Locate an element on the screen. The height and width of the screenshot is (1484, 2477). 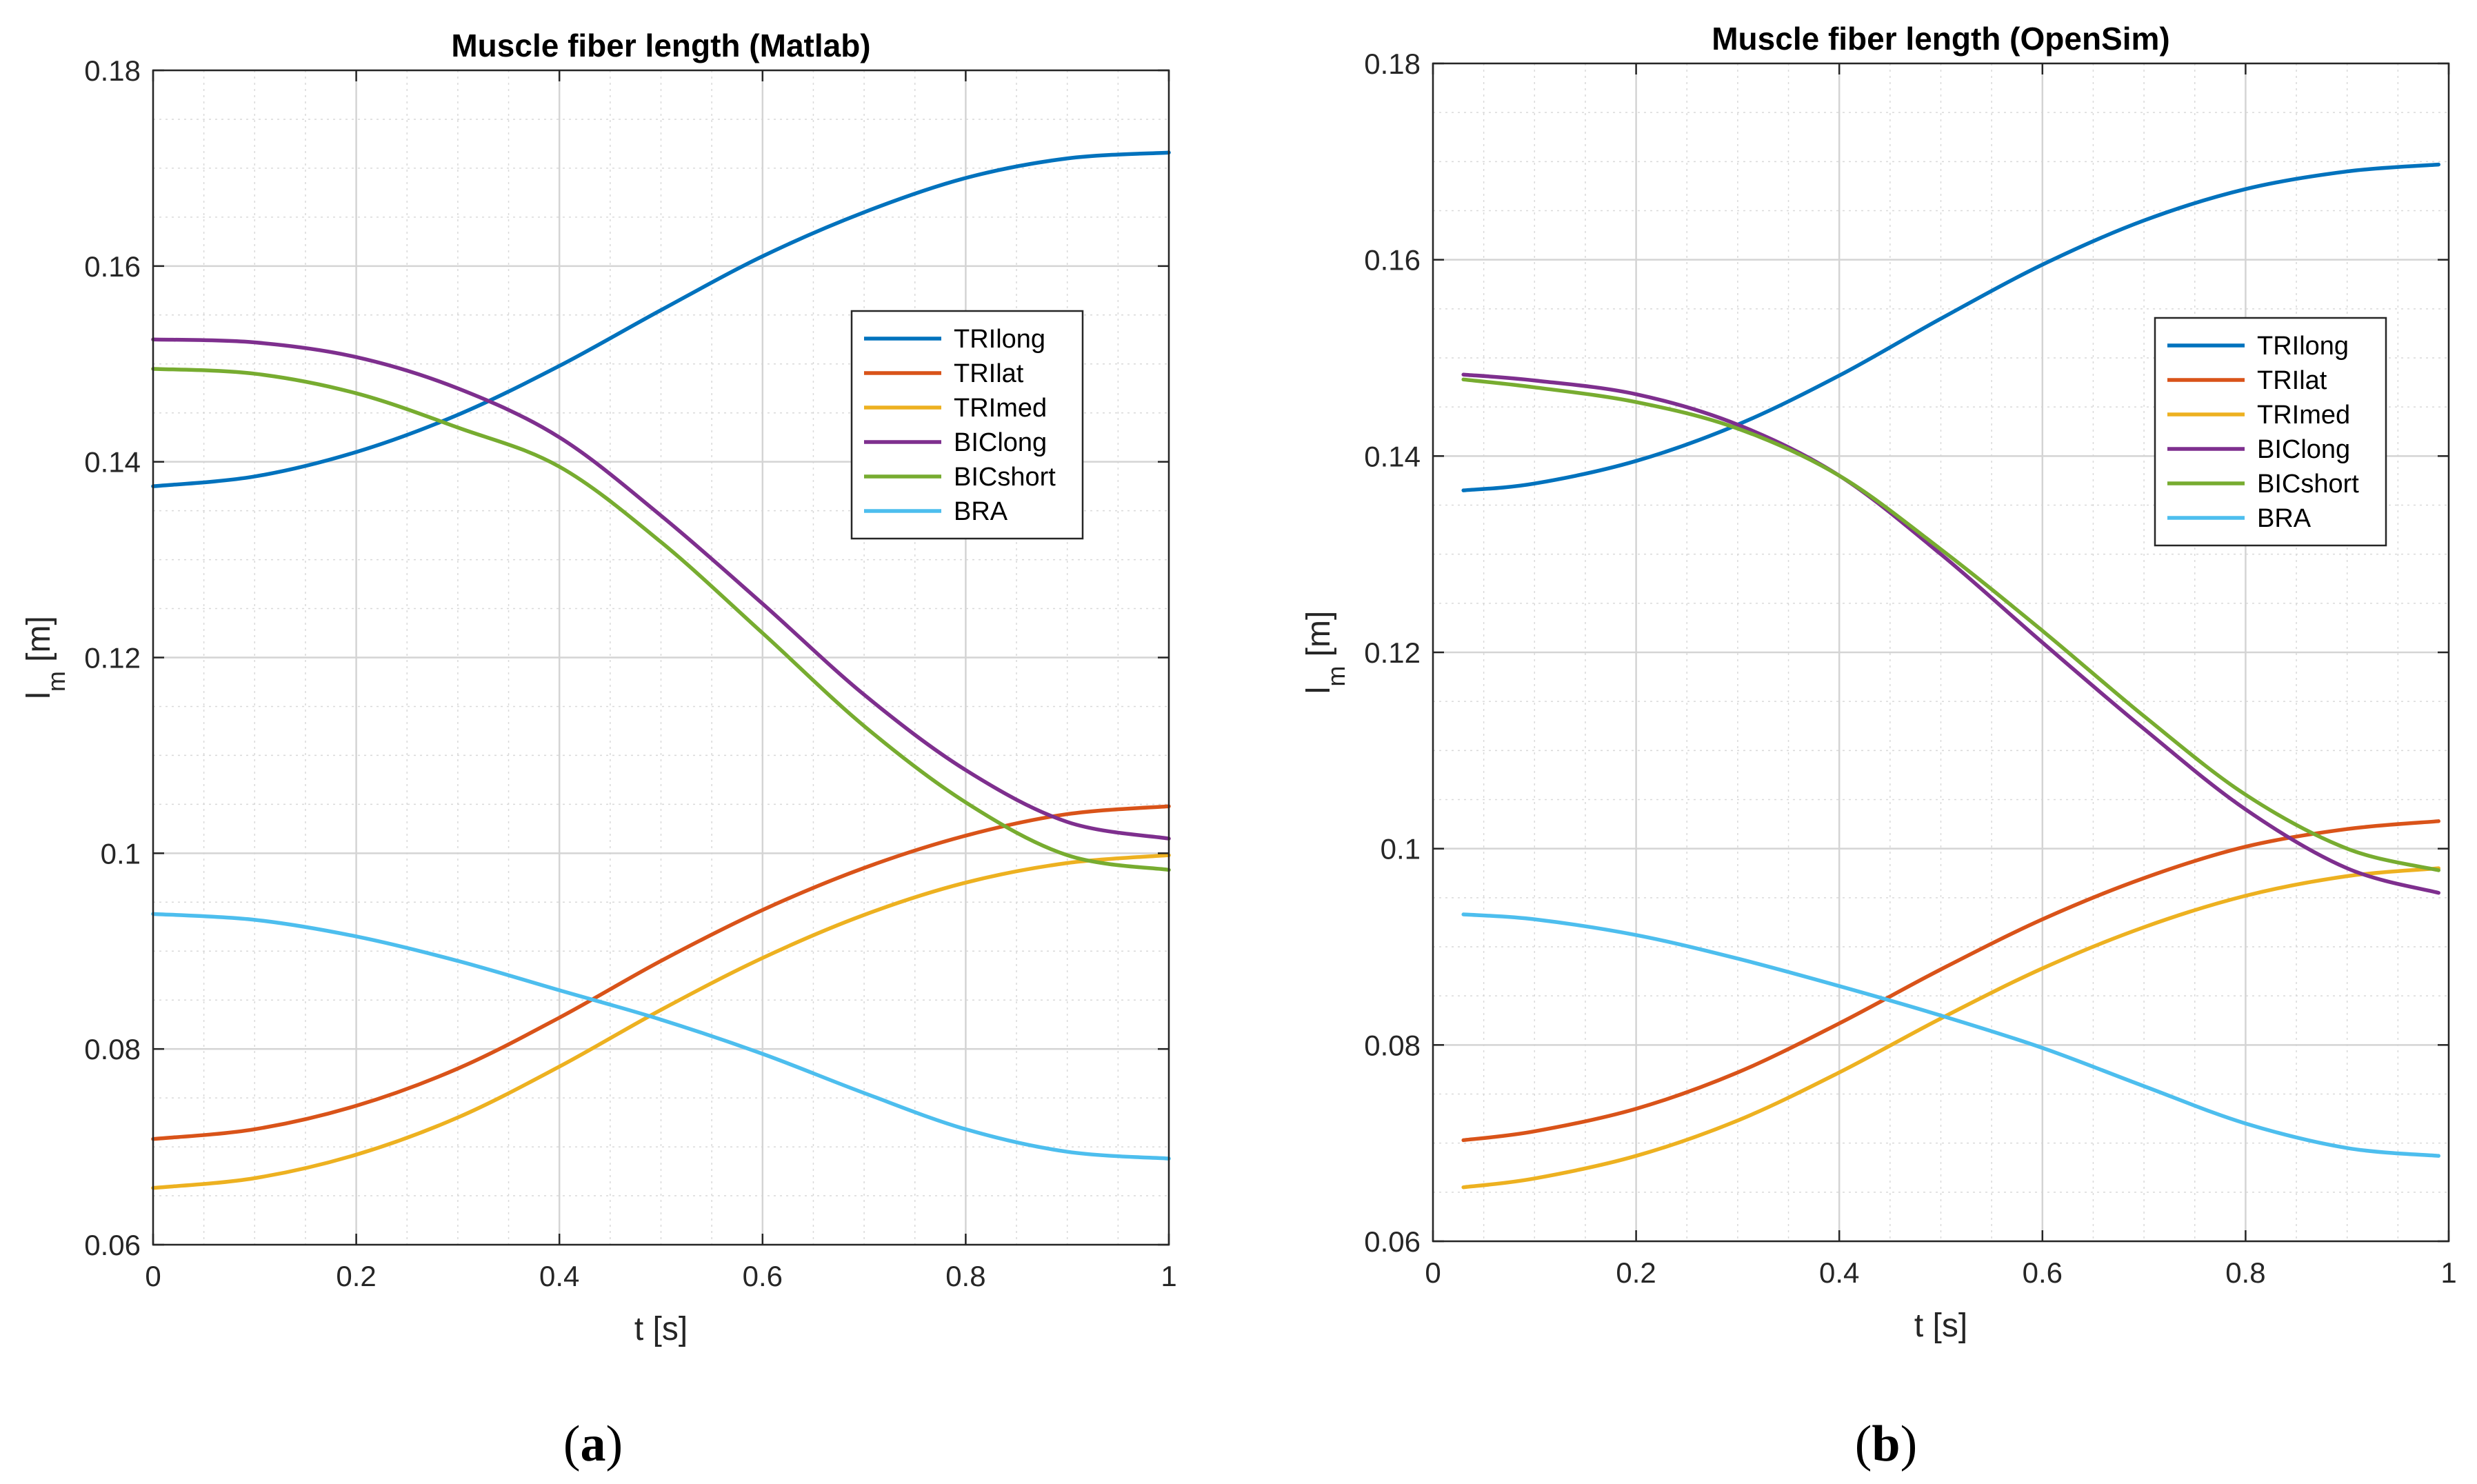
panel-caption: (b) is located at coordinates (1886, 1444).